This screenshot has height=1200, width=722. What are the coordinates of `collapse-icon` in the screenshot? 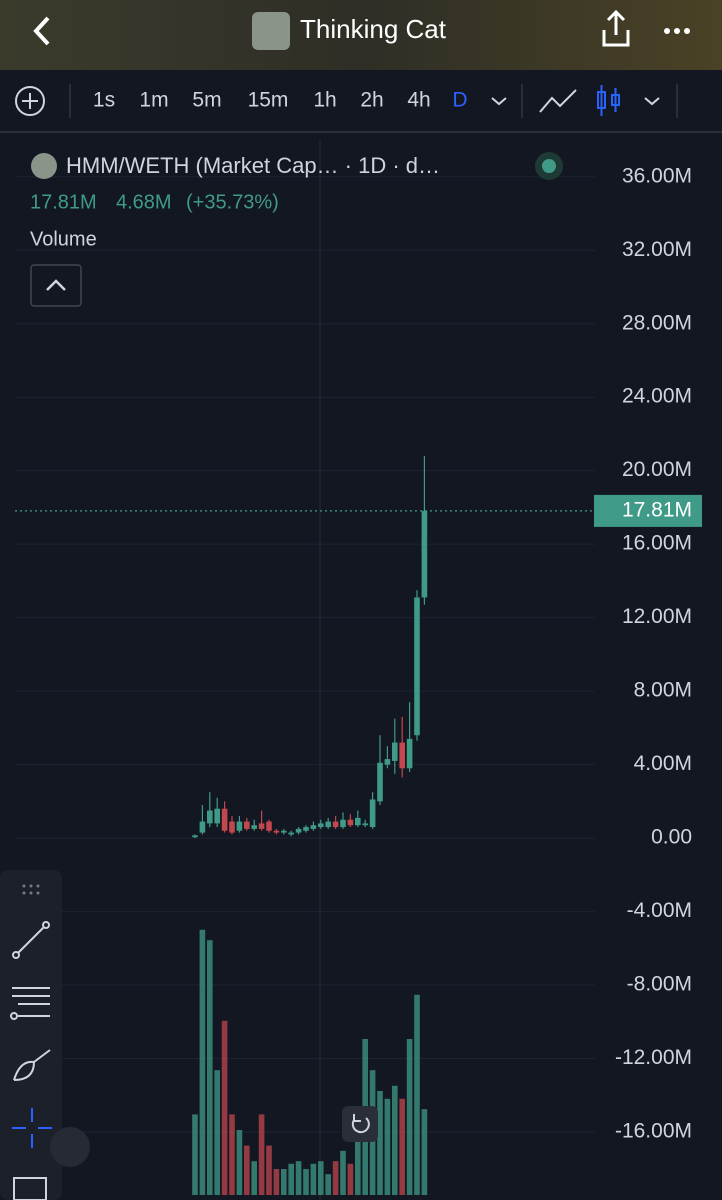 It's located at (56, 285).